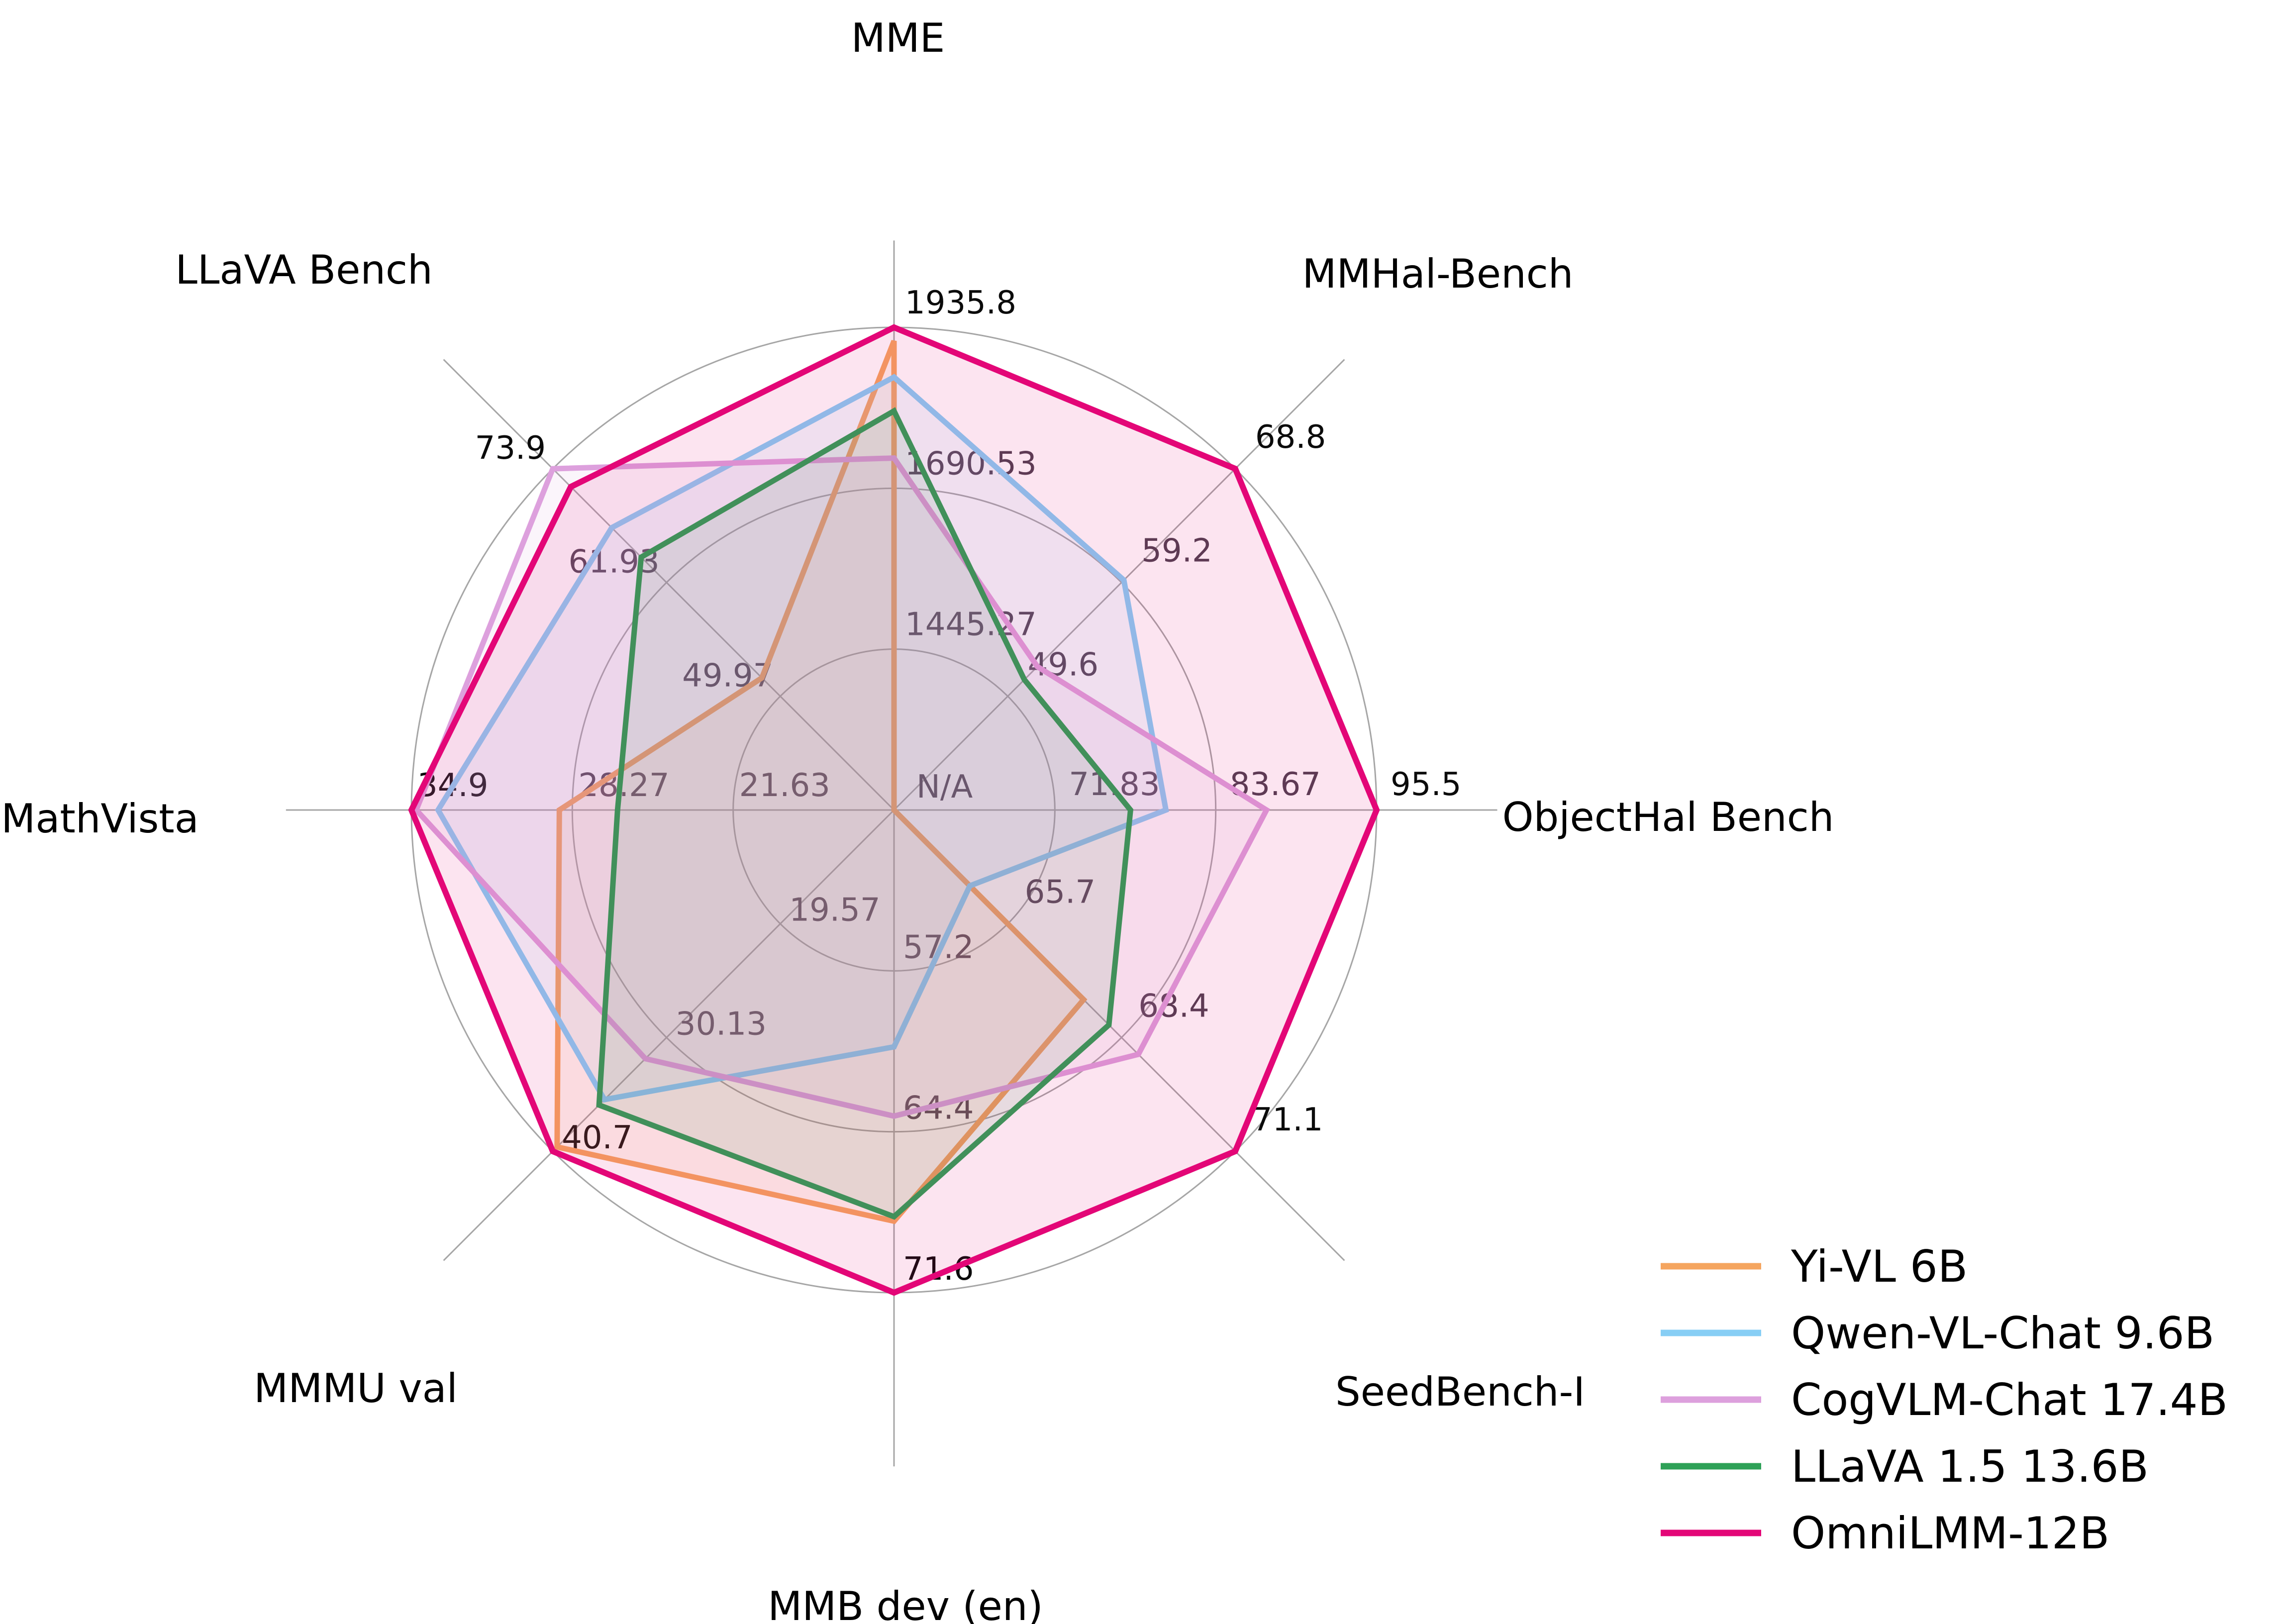 This screenshot has width=2292, height=1624. What do you see at coordinates (834, 911) in the screenshot?
I see `ring-label-mmmu-val-1: 19.57` at bounding box center [834, 911].